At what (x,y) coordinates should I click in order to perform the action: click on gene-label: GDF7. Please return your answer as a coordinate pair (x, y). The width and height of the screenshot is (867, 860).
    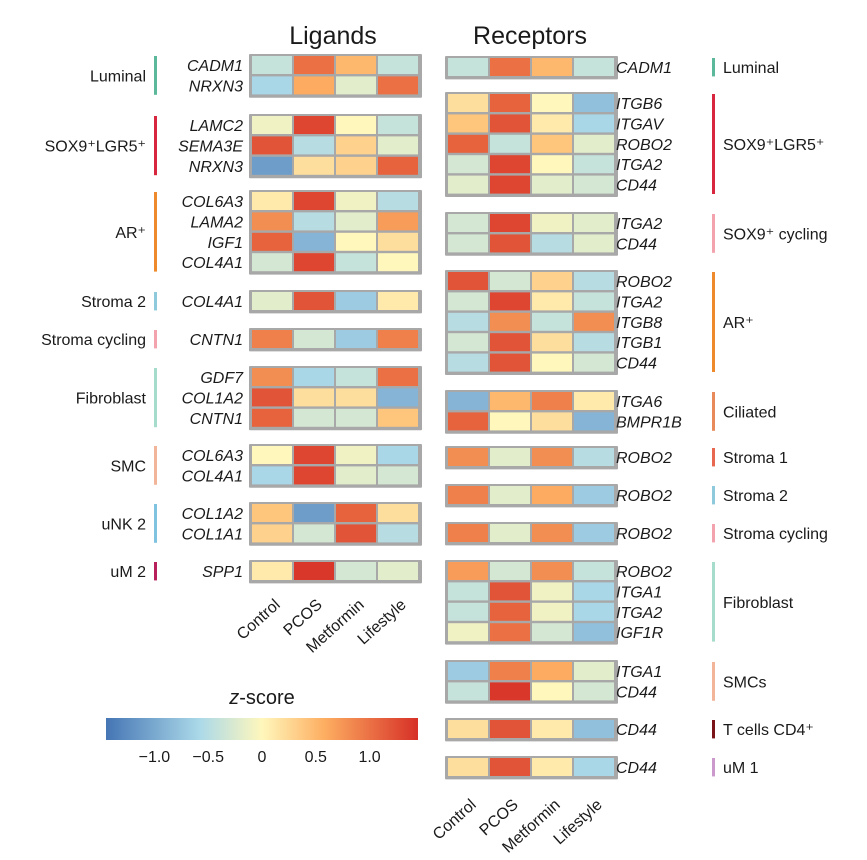
    Looking at the image, I should click on (222, 378).